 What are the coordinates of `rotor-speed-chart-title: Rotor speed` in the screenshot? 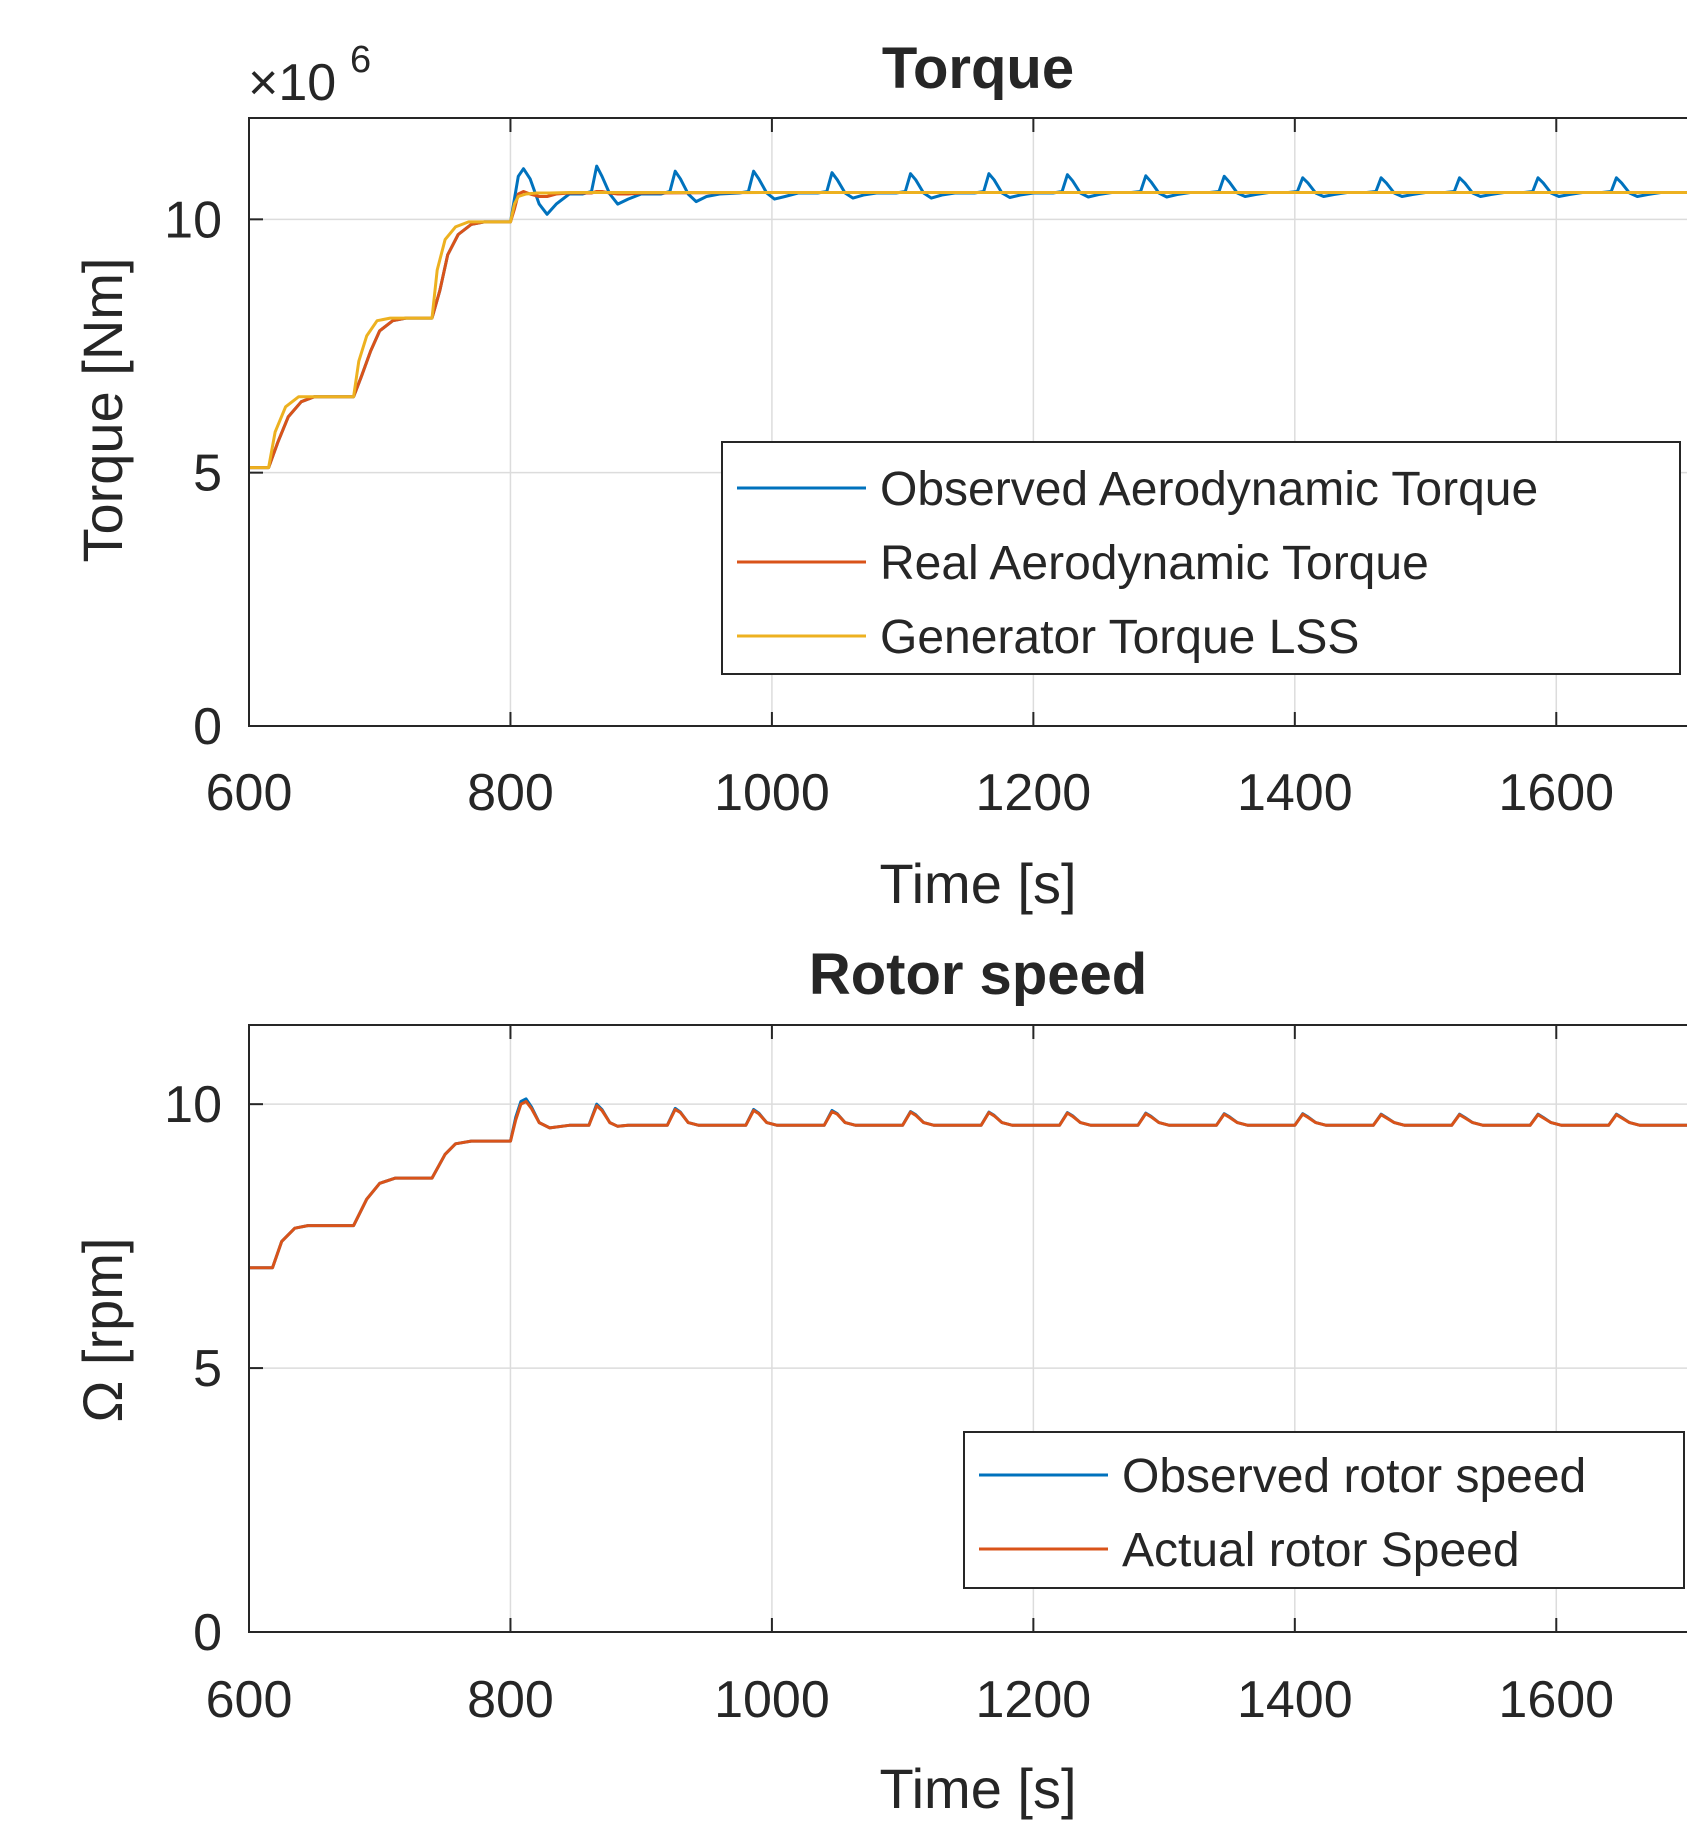 It's located at (978, 974).